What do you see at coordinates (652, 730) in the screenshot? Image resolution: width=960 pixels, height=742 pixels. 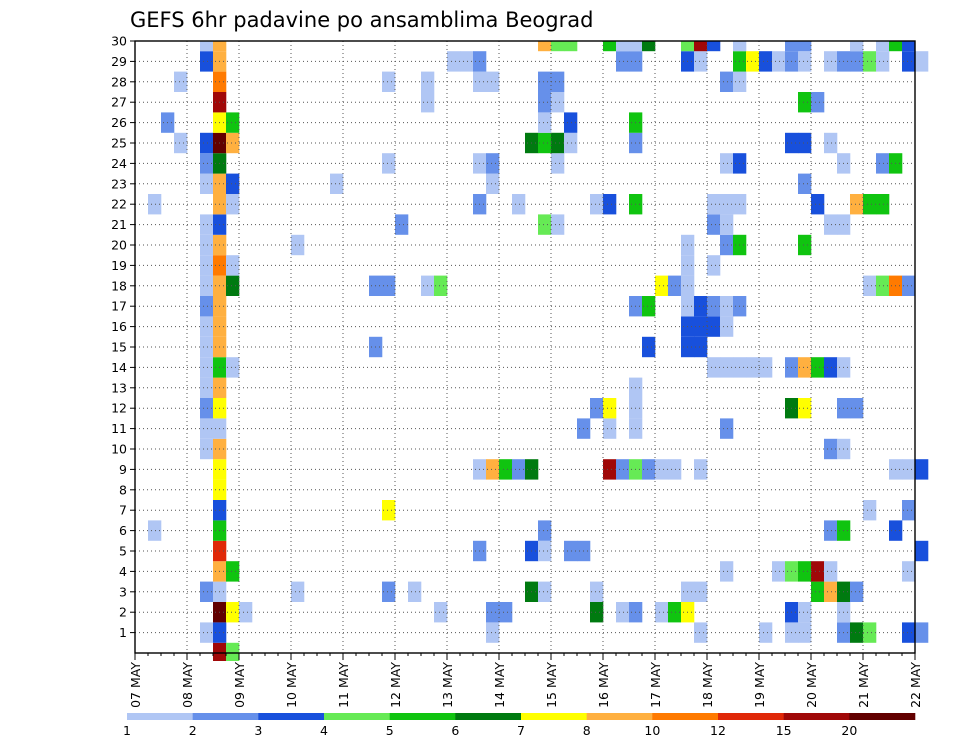 I see `colorbar-label: 10` at bounding box center [652, 730].